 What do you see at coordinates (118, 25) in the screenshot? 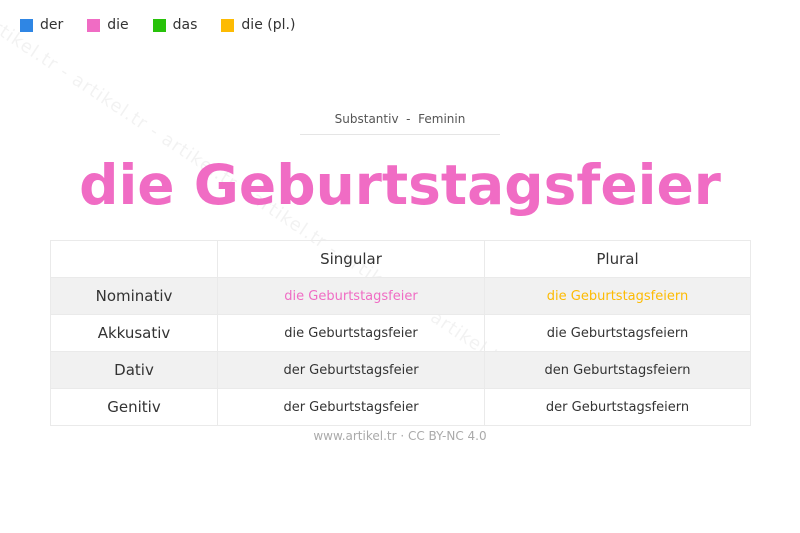
I see `legend-label: die` at bounding box center [118, 25].